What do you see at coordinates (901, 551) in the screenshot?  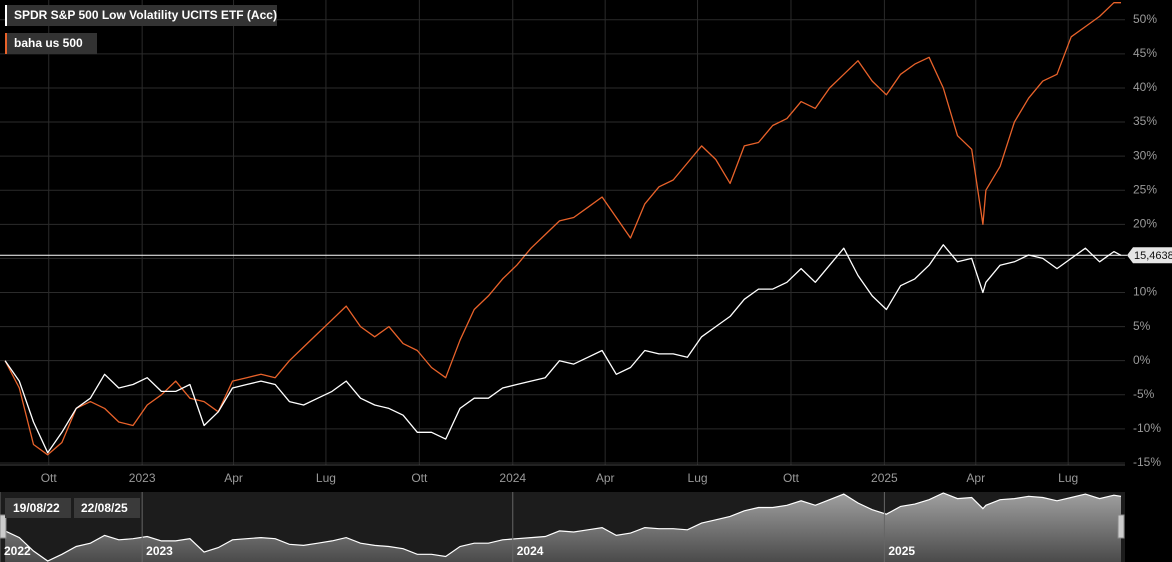 I see `navigator-tick-label: 2025` at bounding box center [901, 551].